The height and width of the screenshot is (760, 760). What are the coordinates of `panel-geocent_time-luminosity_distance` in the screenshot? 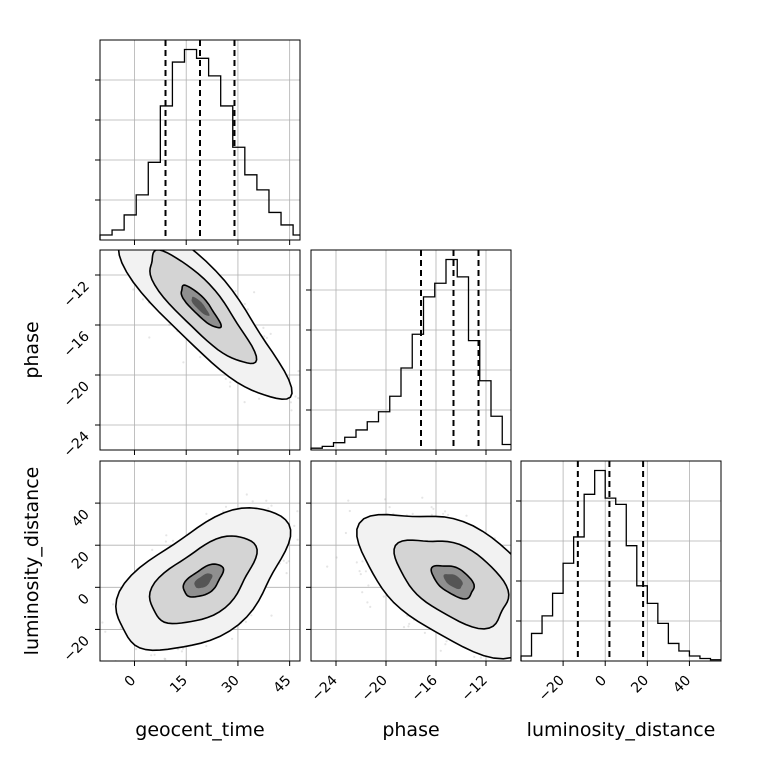 It's located at (198, 563).